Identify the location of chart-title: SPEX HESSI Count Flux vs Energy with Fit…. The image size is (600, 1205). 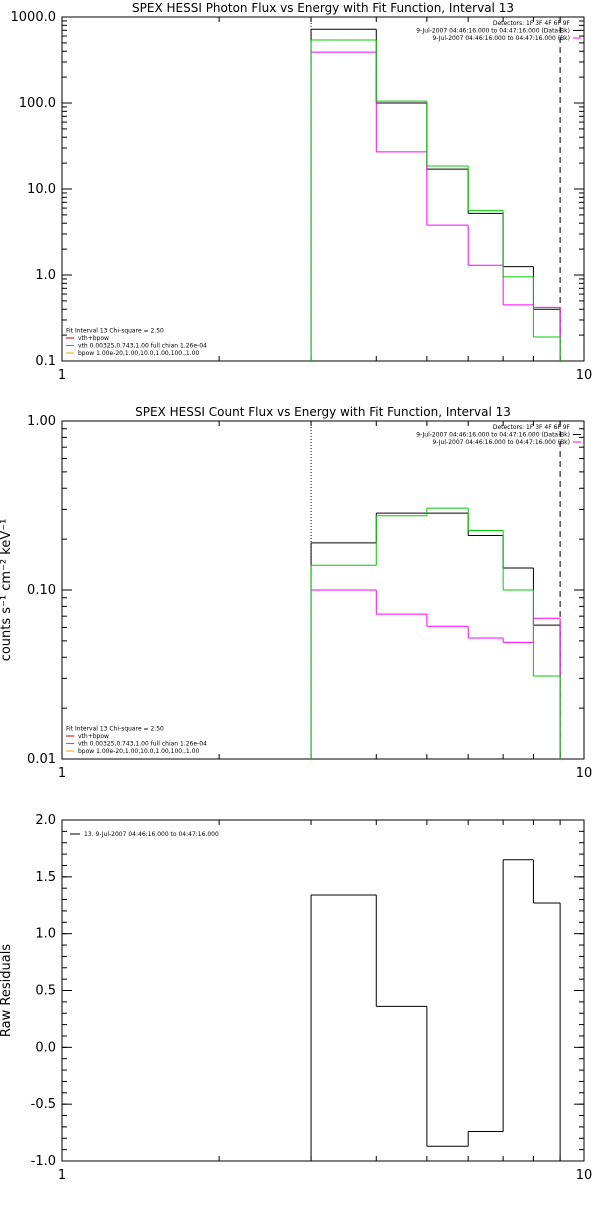
(323, 412).